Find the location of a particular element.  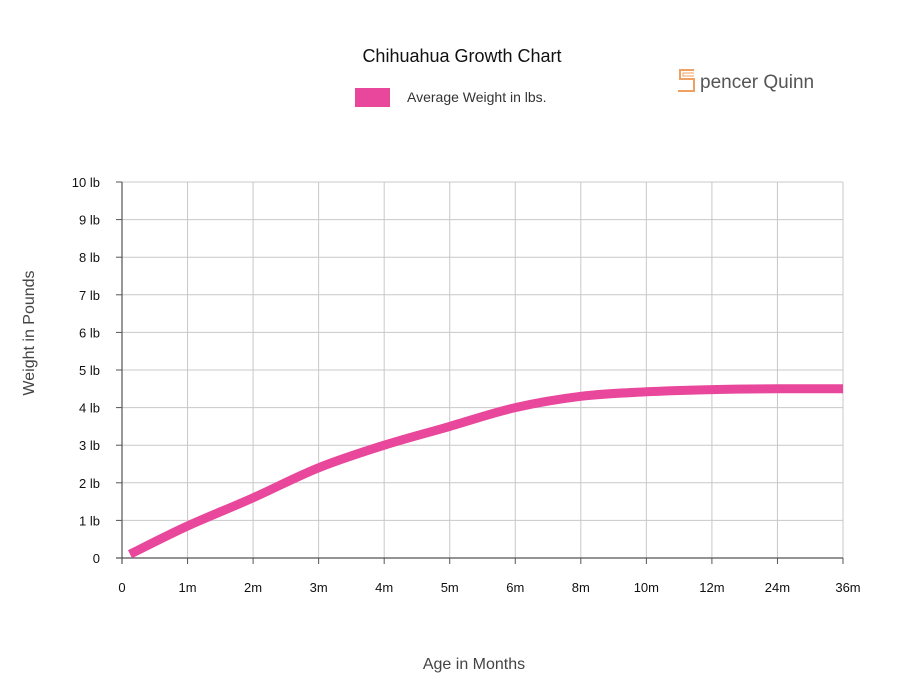

x-tick-label: 6m is located at coordinates (515, 587).